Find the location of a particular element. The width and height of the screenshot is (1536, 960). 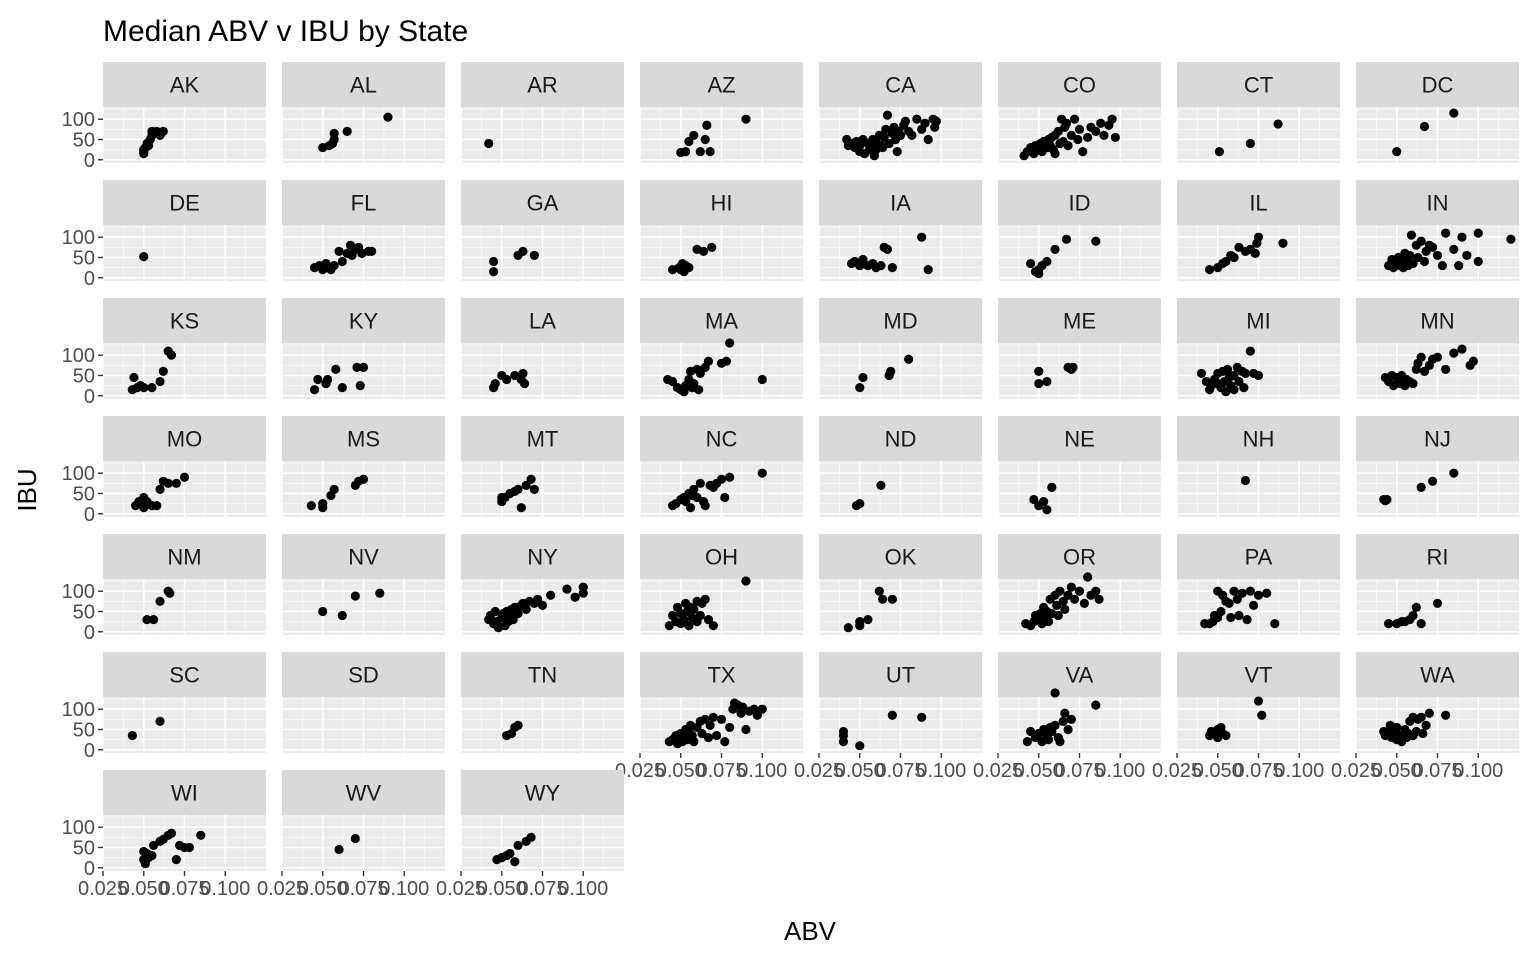

facet-panel-az: AZ is located at coordinates (721, 112).